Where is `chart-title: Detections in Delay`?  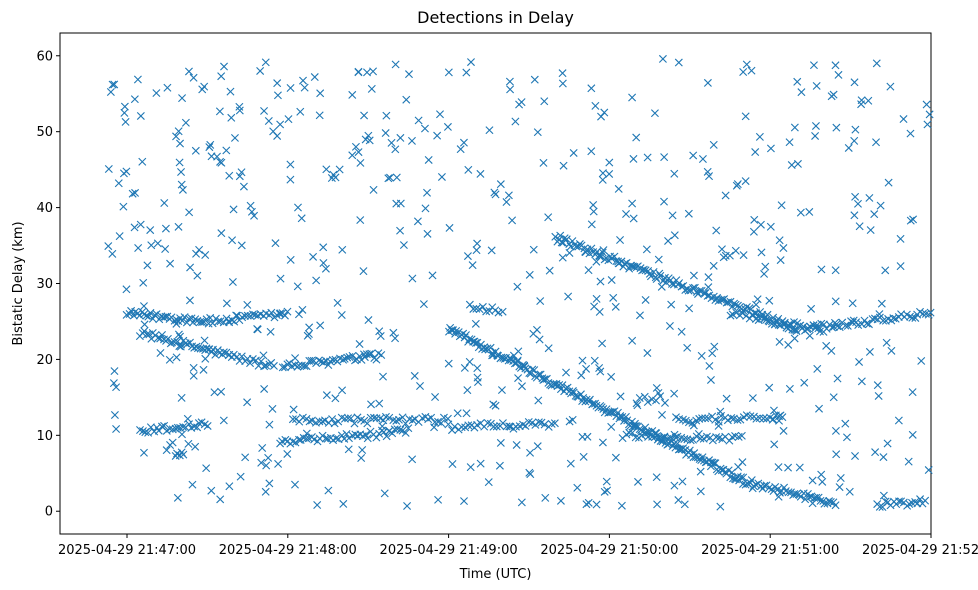 chart-title: Detections in Delay is located at coordinates (495, 17).